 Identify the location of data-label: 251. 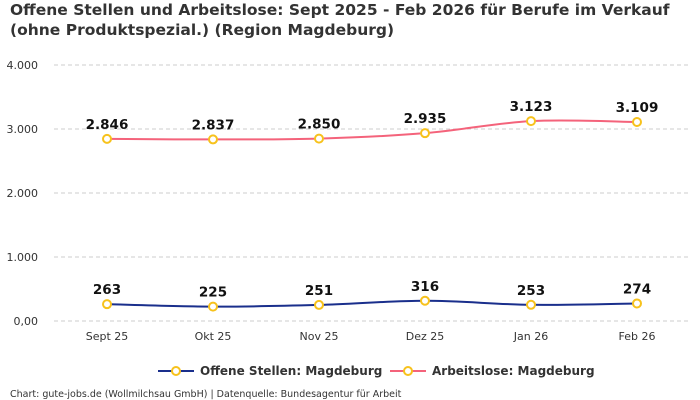
(319, 291).